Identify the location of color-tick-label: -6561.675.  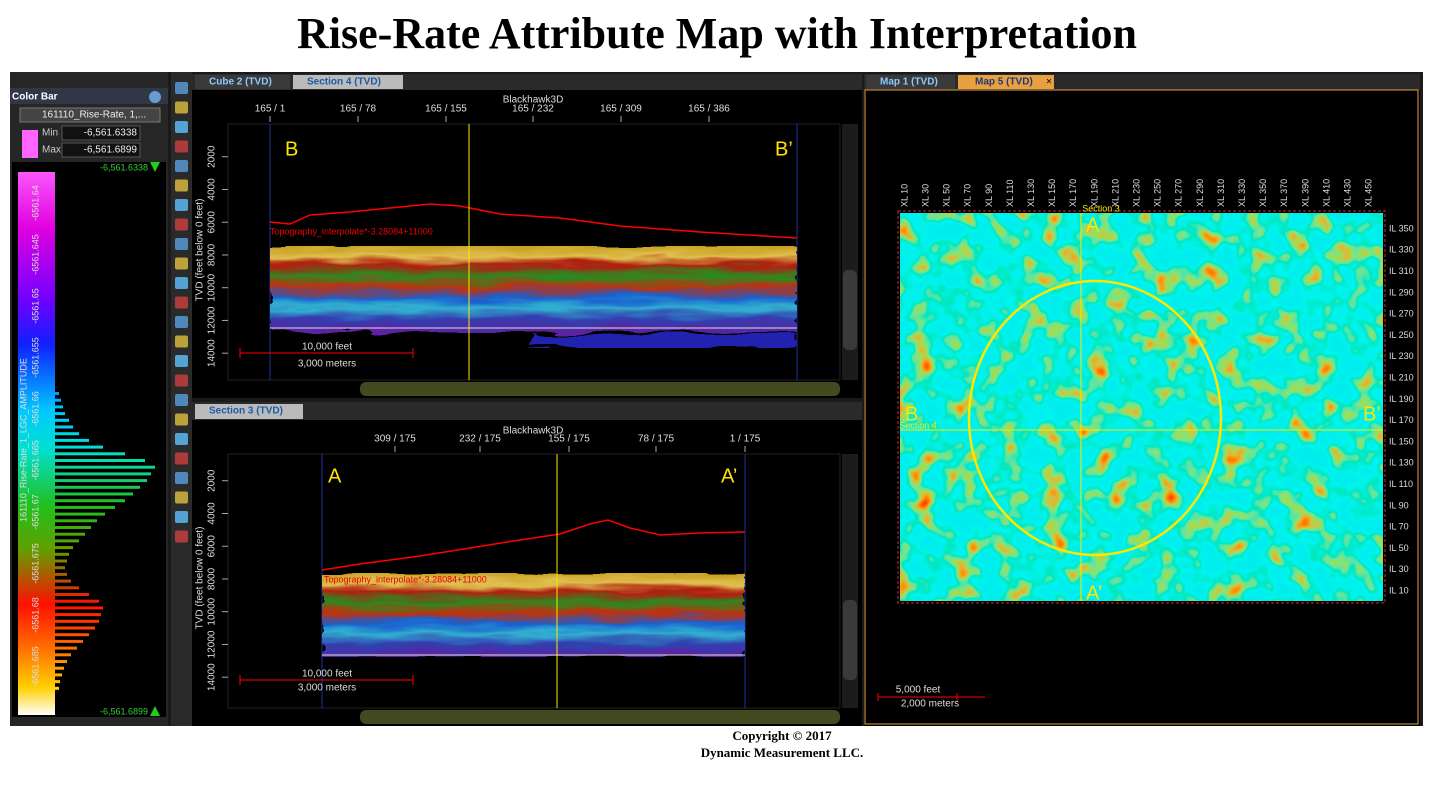
(35, 563).